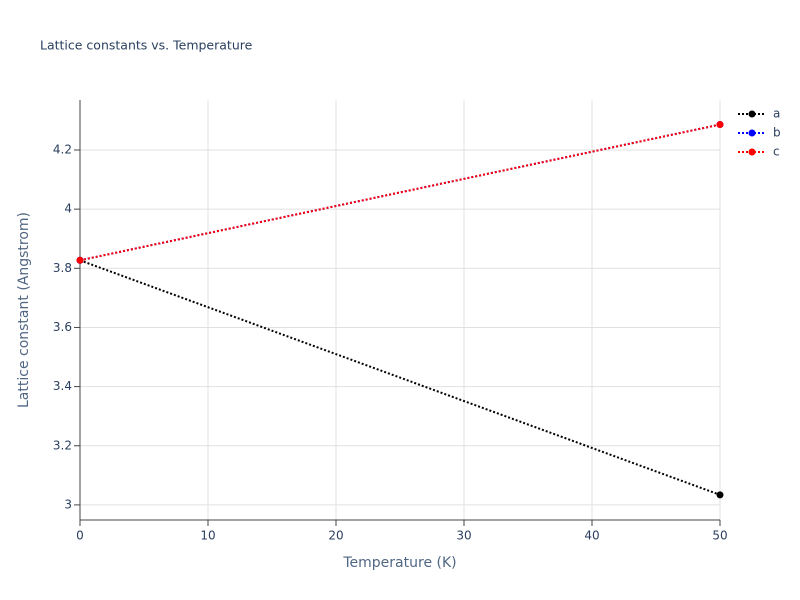 This screenshot has width=800, height=600. I want to click on x-tick-label: 0, so click(80, 536).